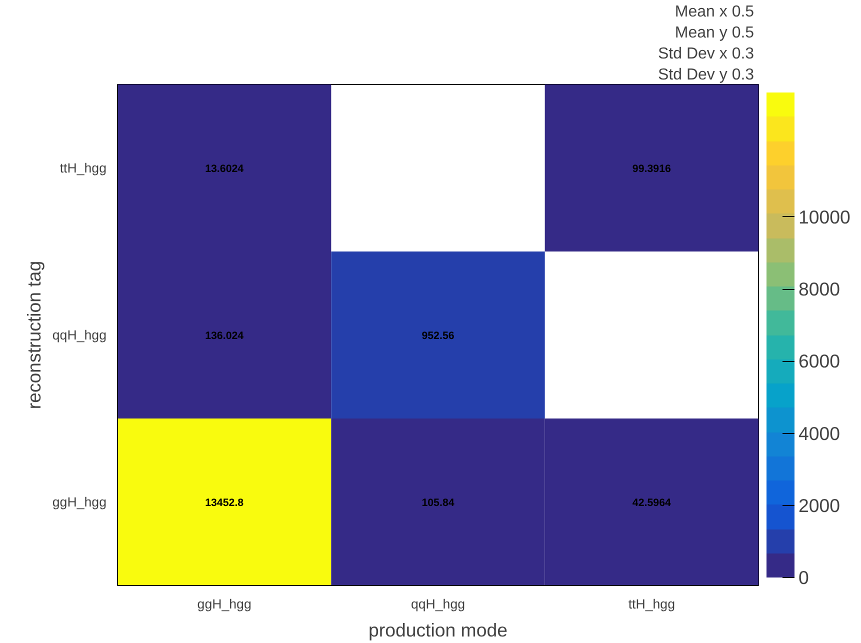  Describe the element at coordinates (438, 503) in the screenshot. I see `data-label: 105.84` at that location.